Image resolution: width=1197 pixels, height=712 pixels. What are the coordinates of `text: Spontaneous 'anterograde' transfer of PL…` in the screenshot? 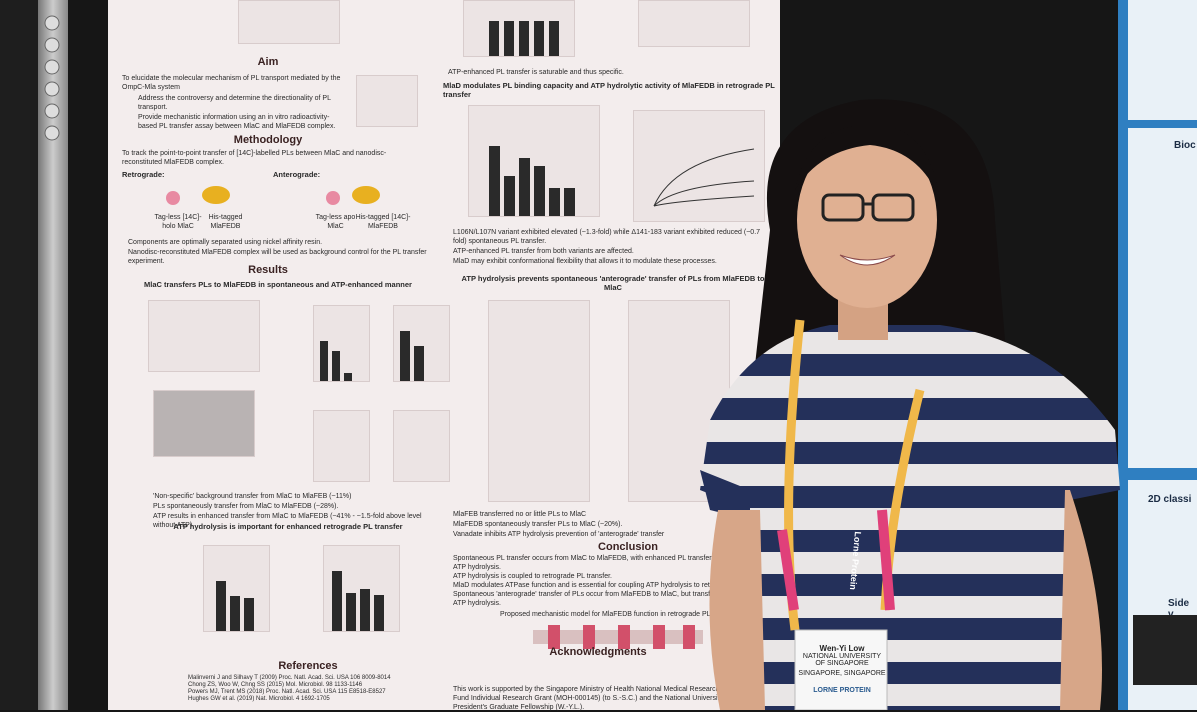 It's located at (609, 599).